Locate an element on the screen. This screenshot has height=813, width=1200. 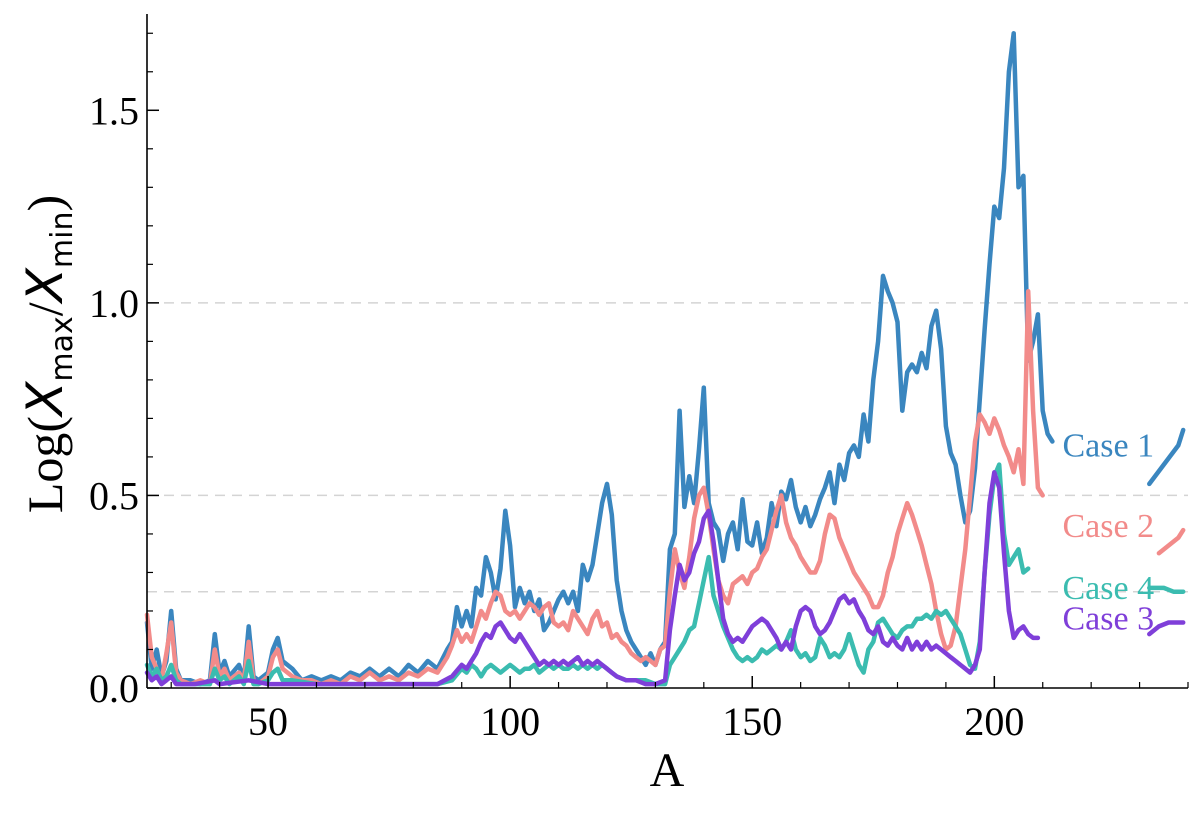
y-tick-label: 0.5 is located at coordinates (114, 495).